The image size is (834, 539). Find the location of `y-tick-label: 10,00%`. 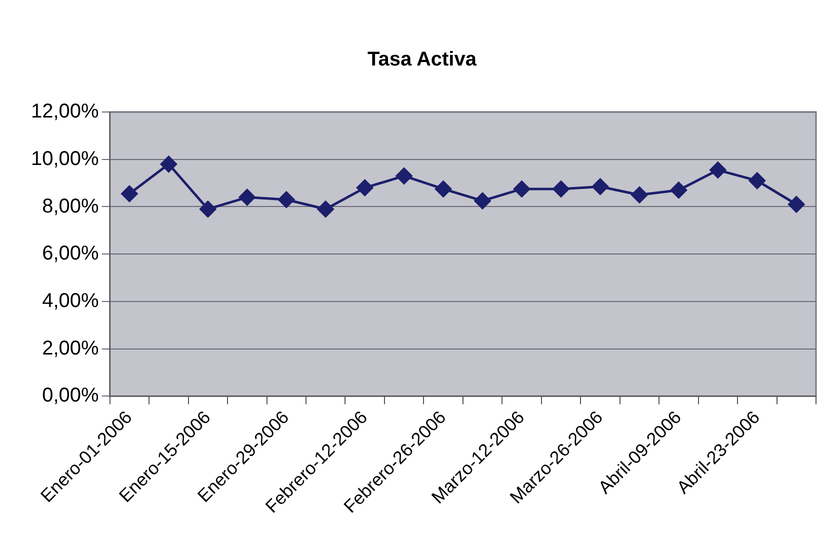

y-tick-label: 10,00% is located at coordinates (65, 159).